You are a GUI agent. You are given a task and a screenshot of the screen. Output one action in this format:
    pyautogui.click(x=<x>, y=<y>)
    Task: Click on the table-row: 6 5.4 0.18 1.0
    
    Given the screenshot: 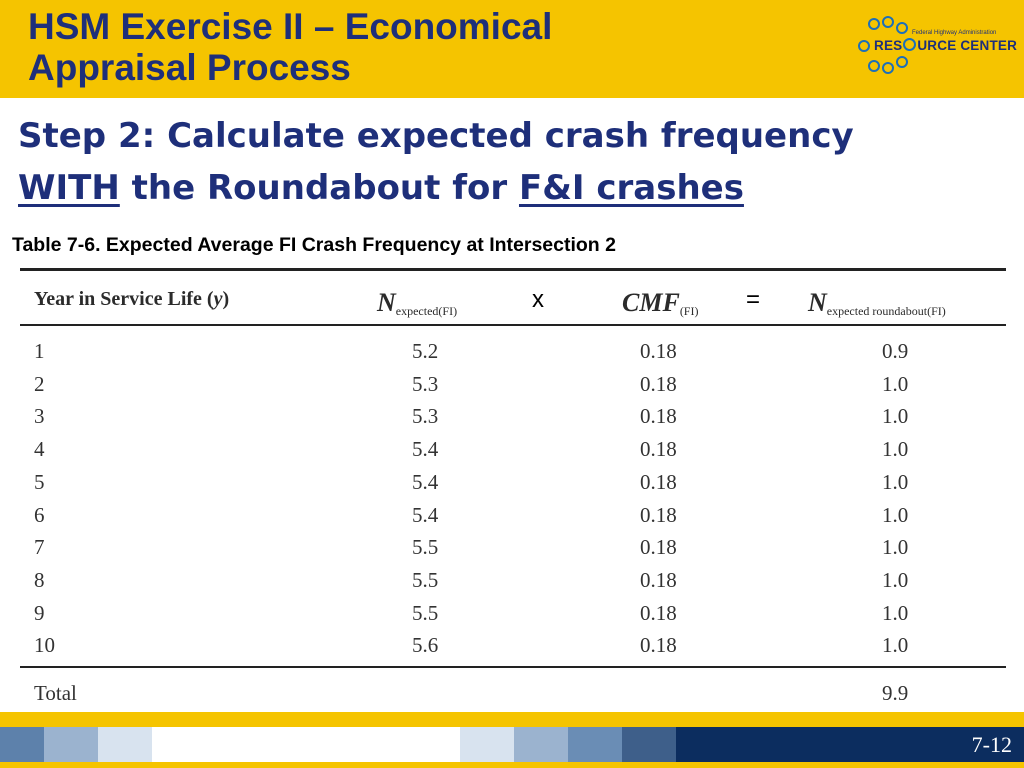 What is the action you would take?
    pyautogui.click(x=510, y=516)
    